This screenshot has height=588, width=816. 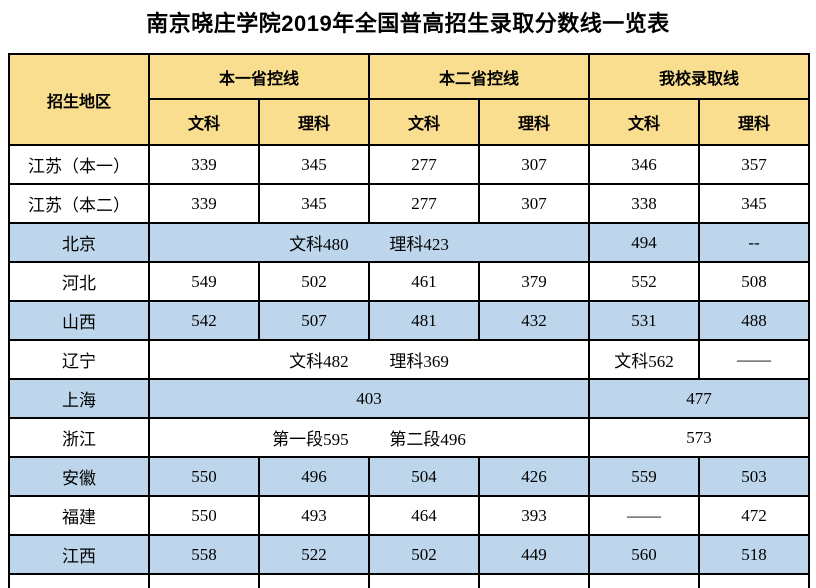 I want to click on region-cell: 江苏（本一）, so click(x=79, y=164).